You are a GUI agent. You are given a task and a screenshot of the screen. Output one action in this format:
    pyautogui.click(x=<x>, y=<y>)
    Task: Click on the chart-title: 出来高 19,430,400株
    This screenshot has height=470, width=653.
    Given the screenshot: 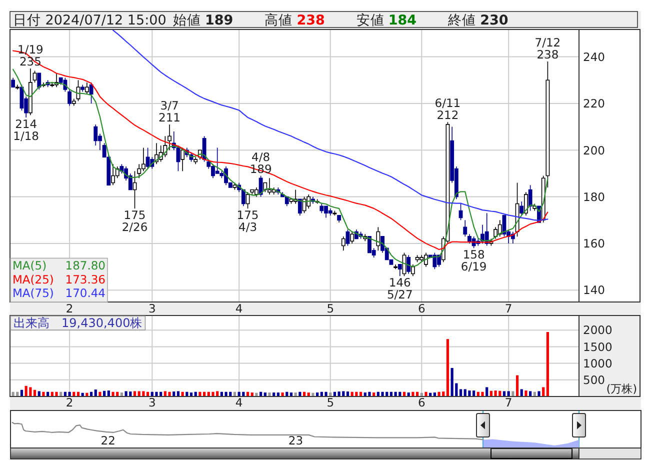 What is the action you would take?
    pyautogui.click(x=78, y=323)
    